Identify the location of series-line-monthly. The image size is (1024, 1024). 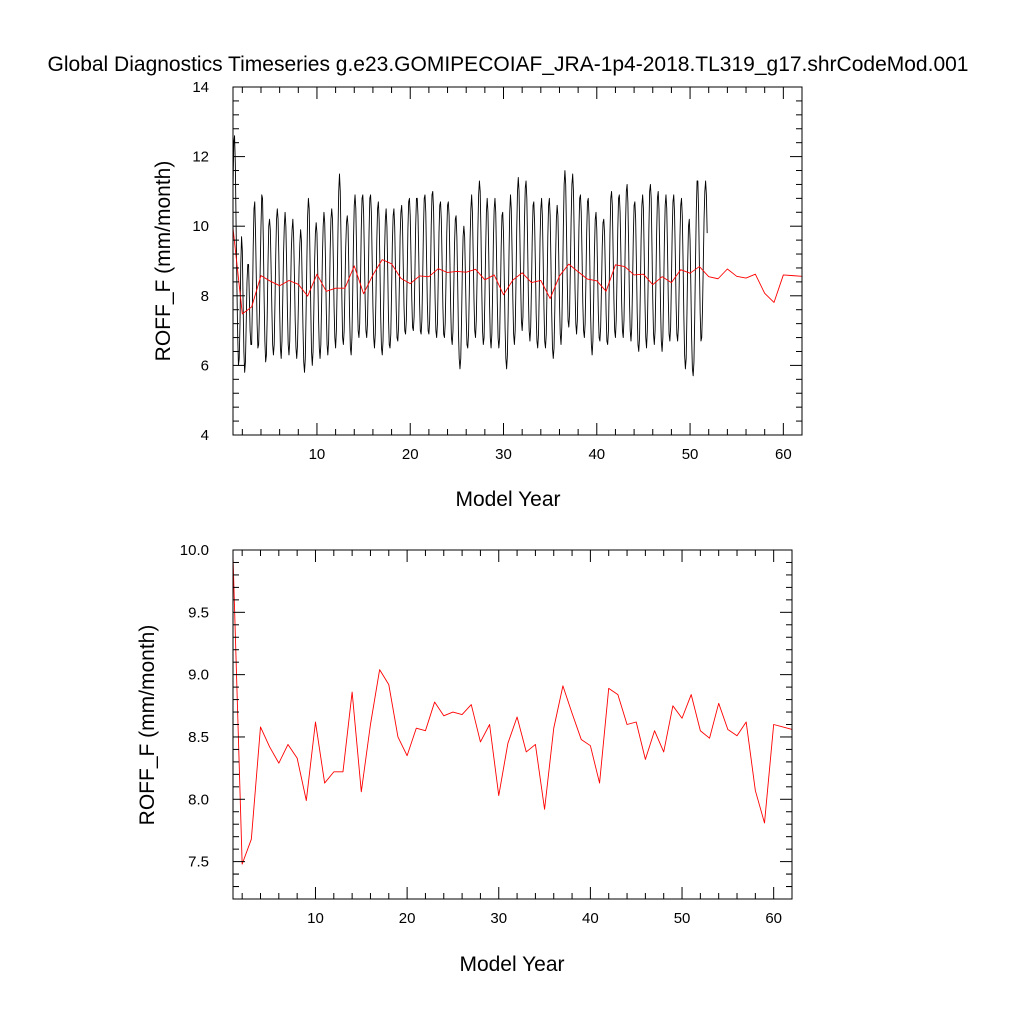
(470, 256).